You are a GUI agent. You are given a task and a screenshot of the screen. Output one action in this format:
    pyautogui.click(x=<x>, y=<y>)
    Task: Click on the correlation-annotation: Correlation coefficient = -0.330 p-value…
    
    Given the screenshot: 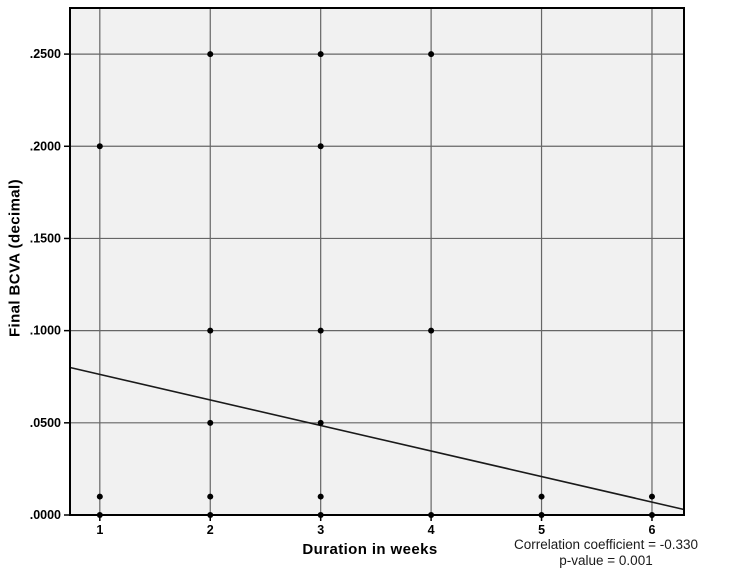 What is the action you would take?
    pyautogui.click(x=606, y=552)
    